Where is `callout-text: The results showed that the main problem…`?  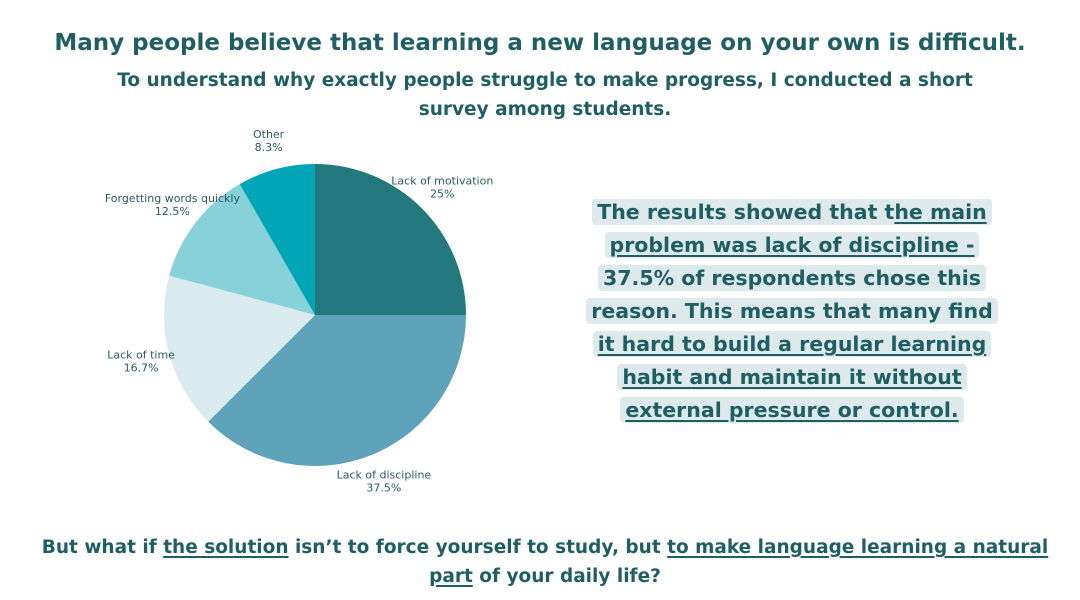 callout-text: The results showed that the main problem… is located at coordinates (792, 311).